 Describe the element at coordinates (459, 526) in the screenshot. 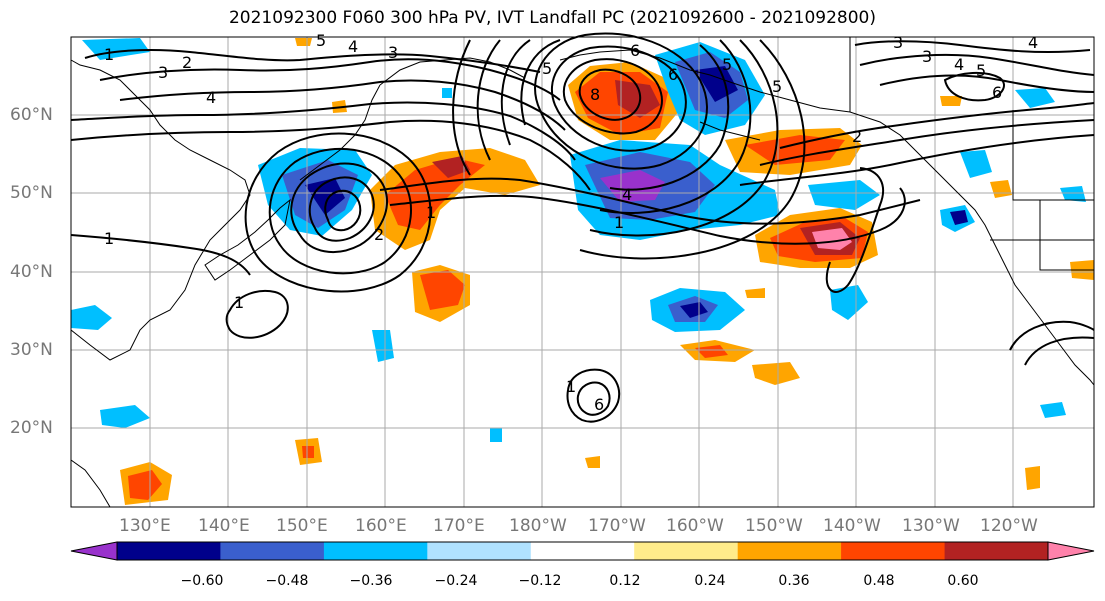

I see `lon-label: 170°E` at that location.